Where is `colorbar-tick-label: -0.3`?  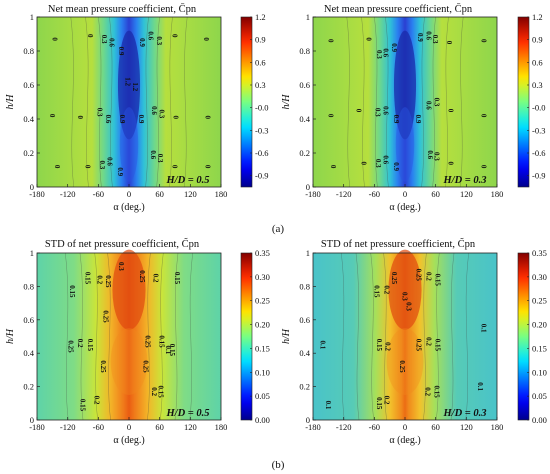 colorbar-tick-label: -0.3 is located at coordinates (261, 130).